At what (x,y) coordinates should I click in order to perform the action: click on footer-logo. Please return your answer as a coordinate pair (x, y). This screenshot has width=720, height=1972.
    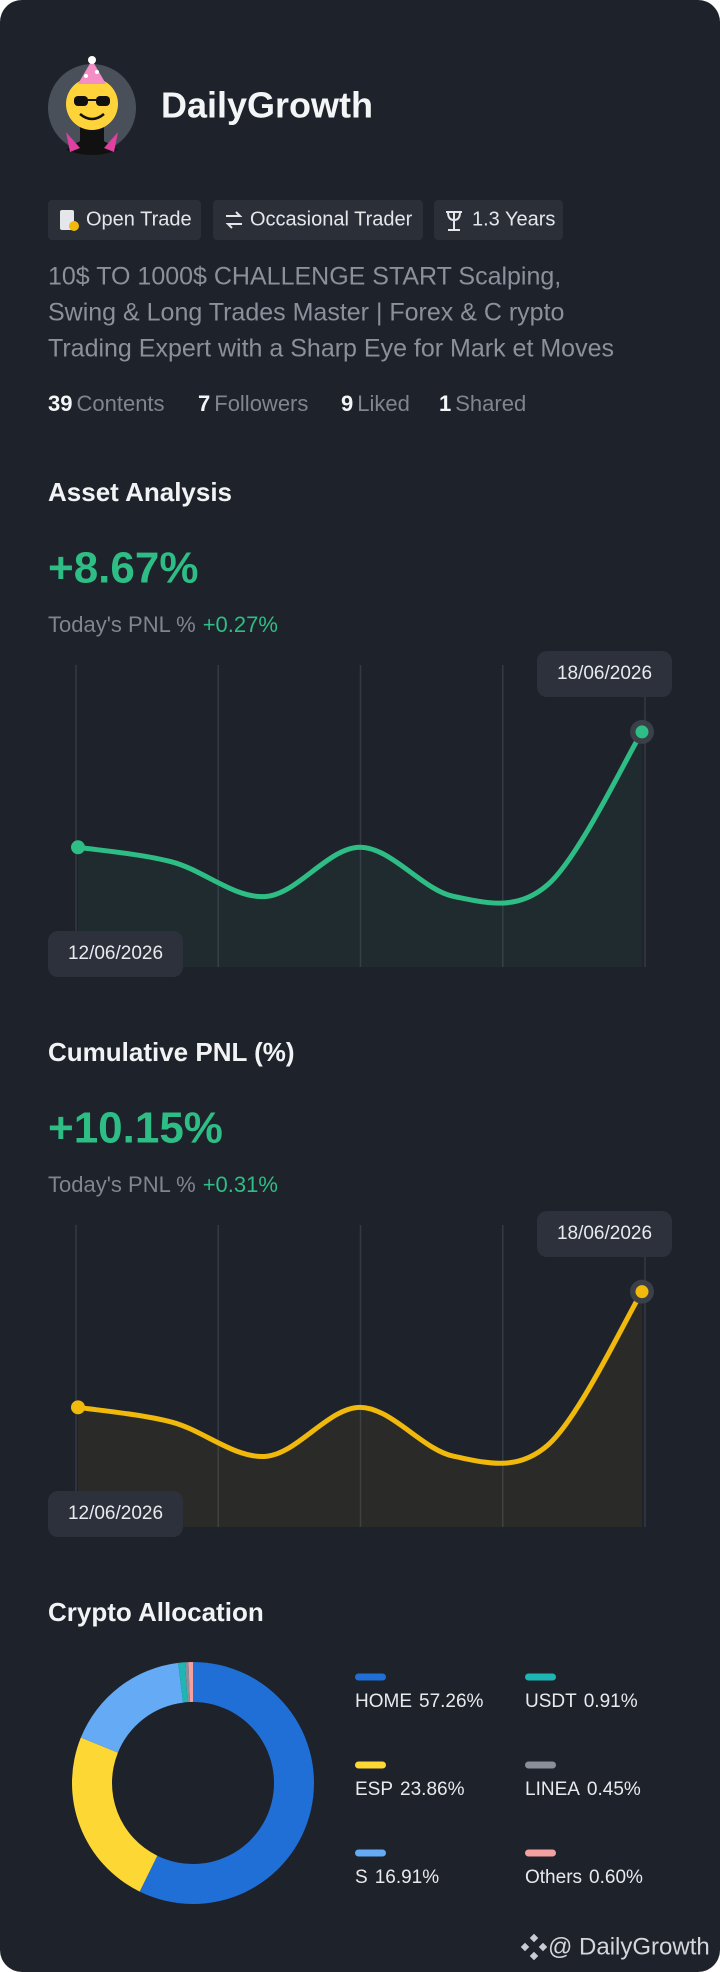
    Looking at the image, I should click on (534, 1947).